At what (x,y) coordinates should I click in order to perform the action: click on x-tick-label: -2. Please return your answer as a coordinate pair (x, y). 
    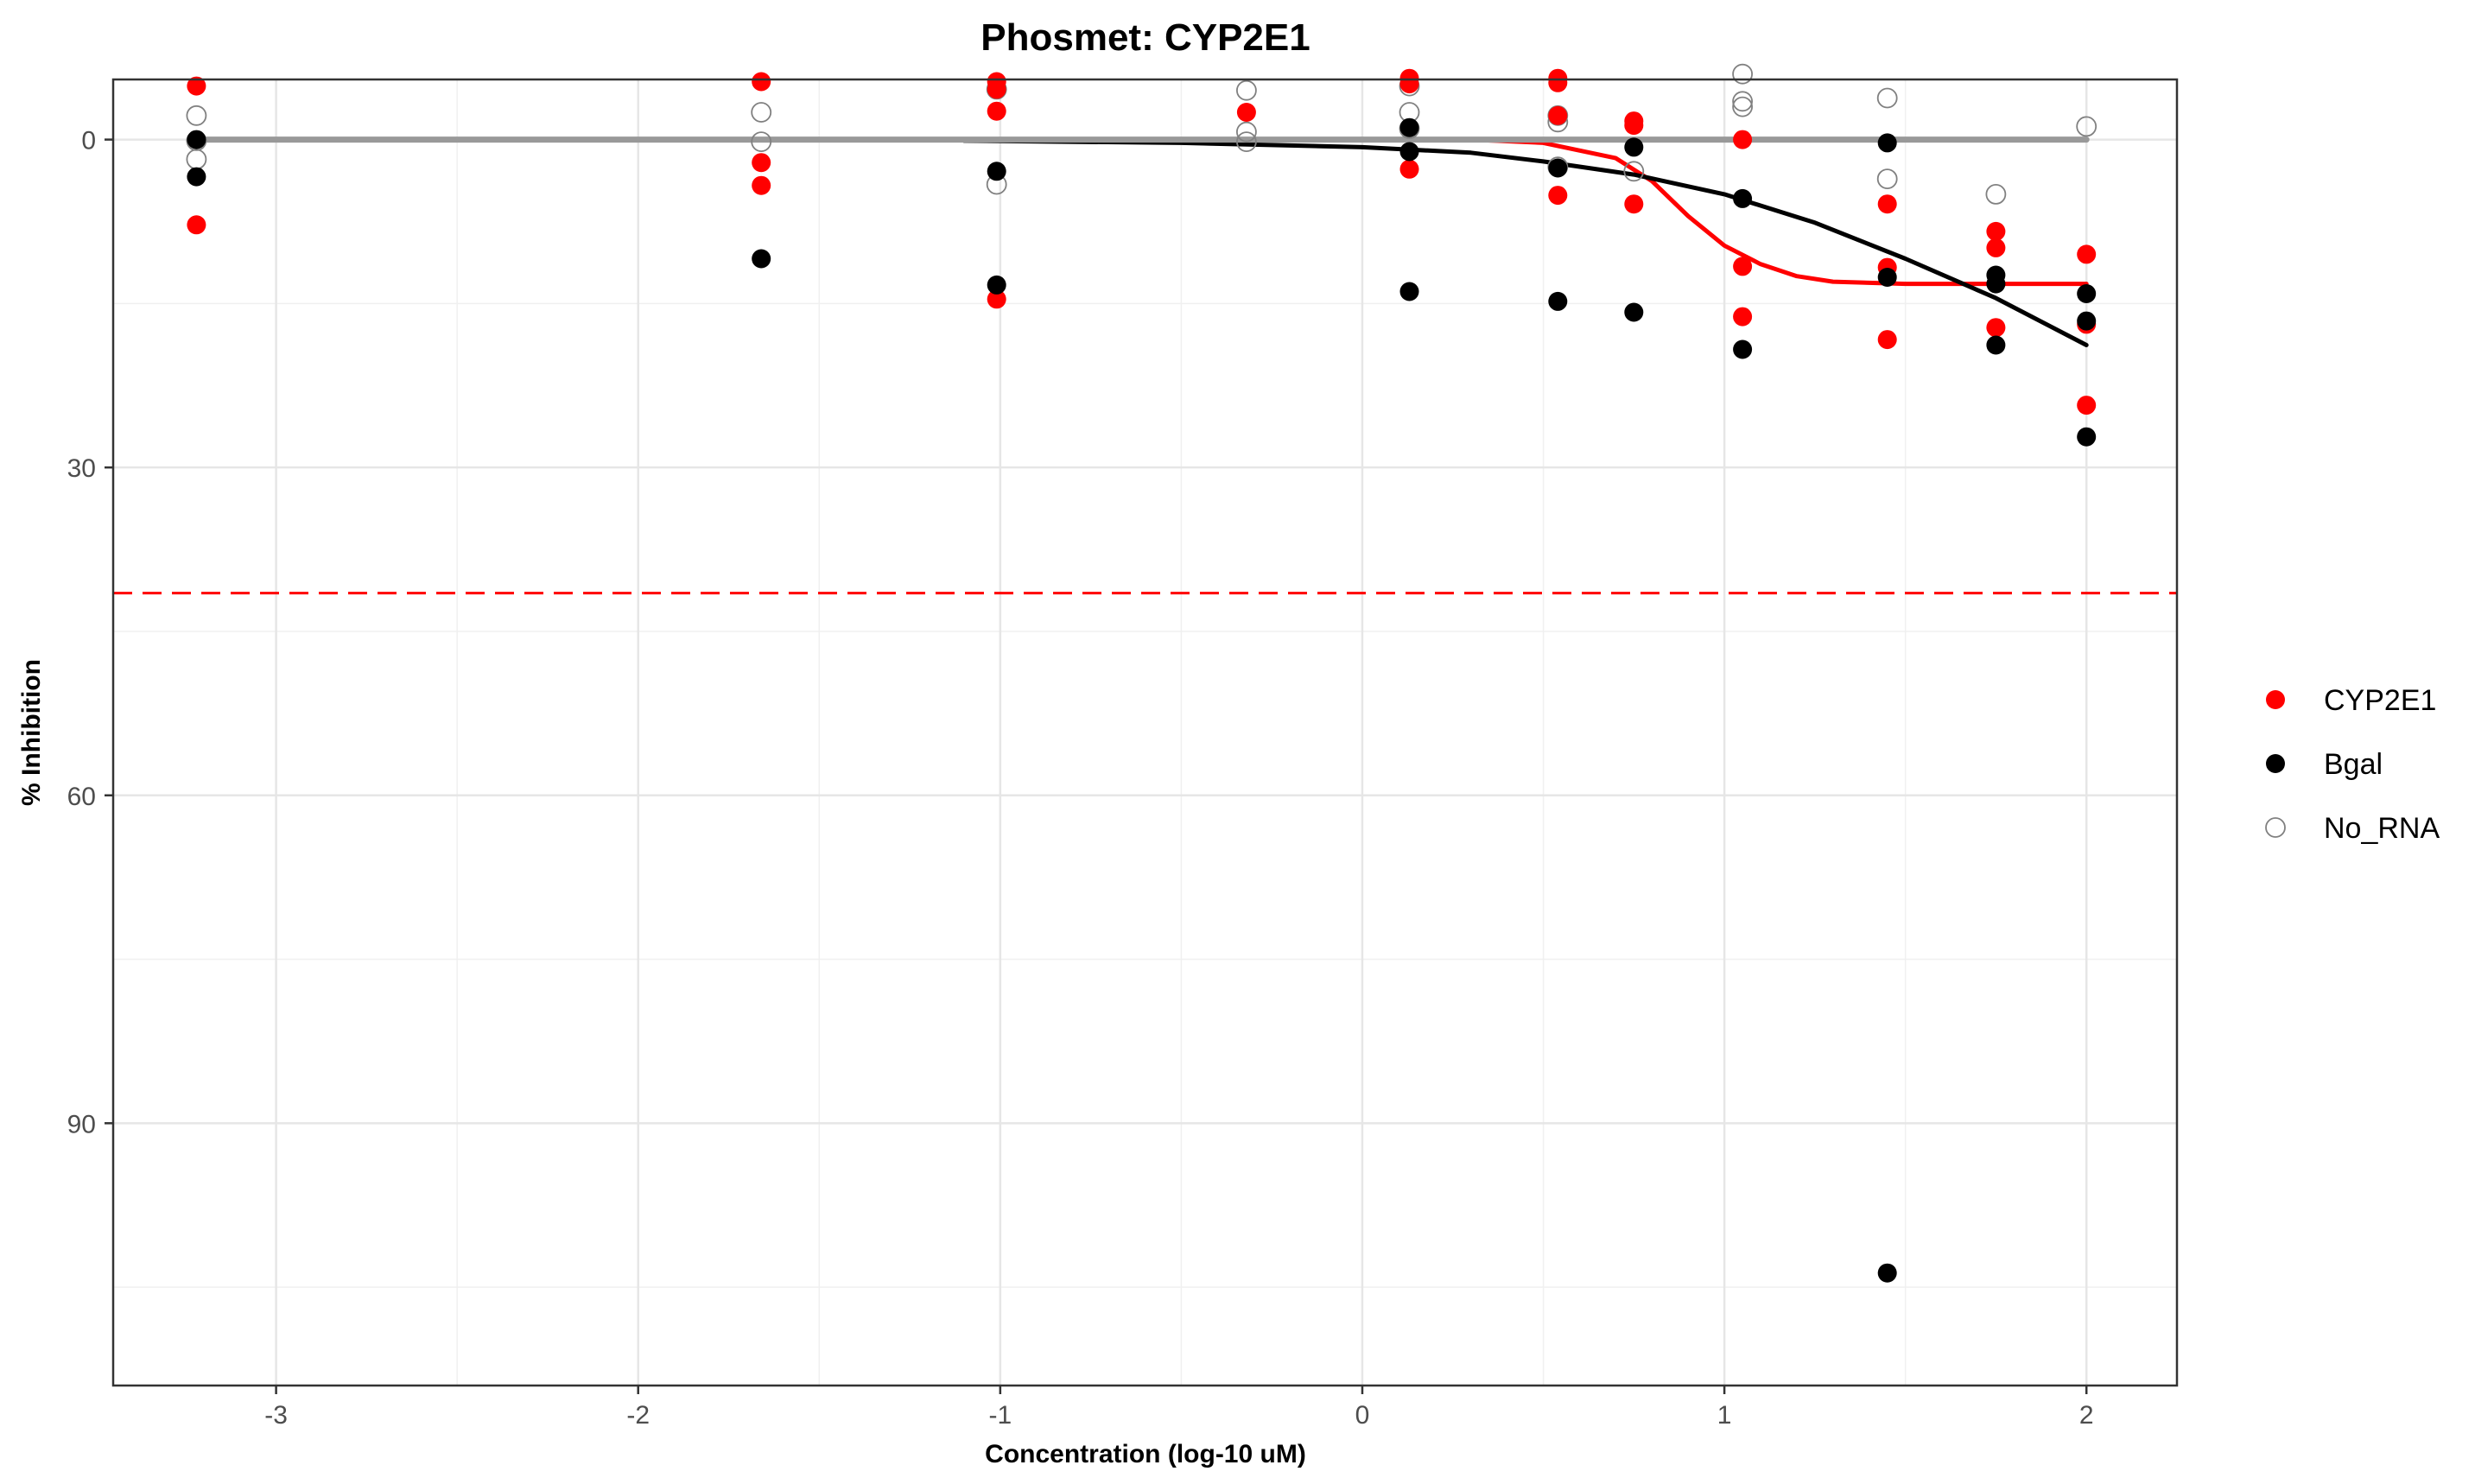
    Looking at the image, I should click on (638, 1415).